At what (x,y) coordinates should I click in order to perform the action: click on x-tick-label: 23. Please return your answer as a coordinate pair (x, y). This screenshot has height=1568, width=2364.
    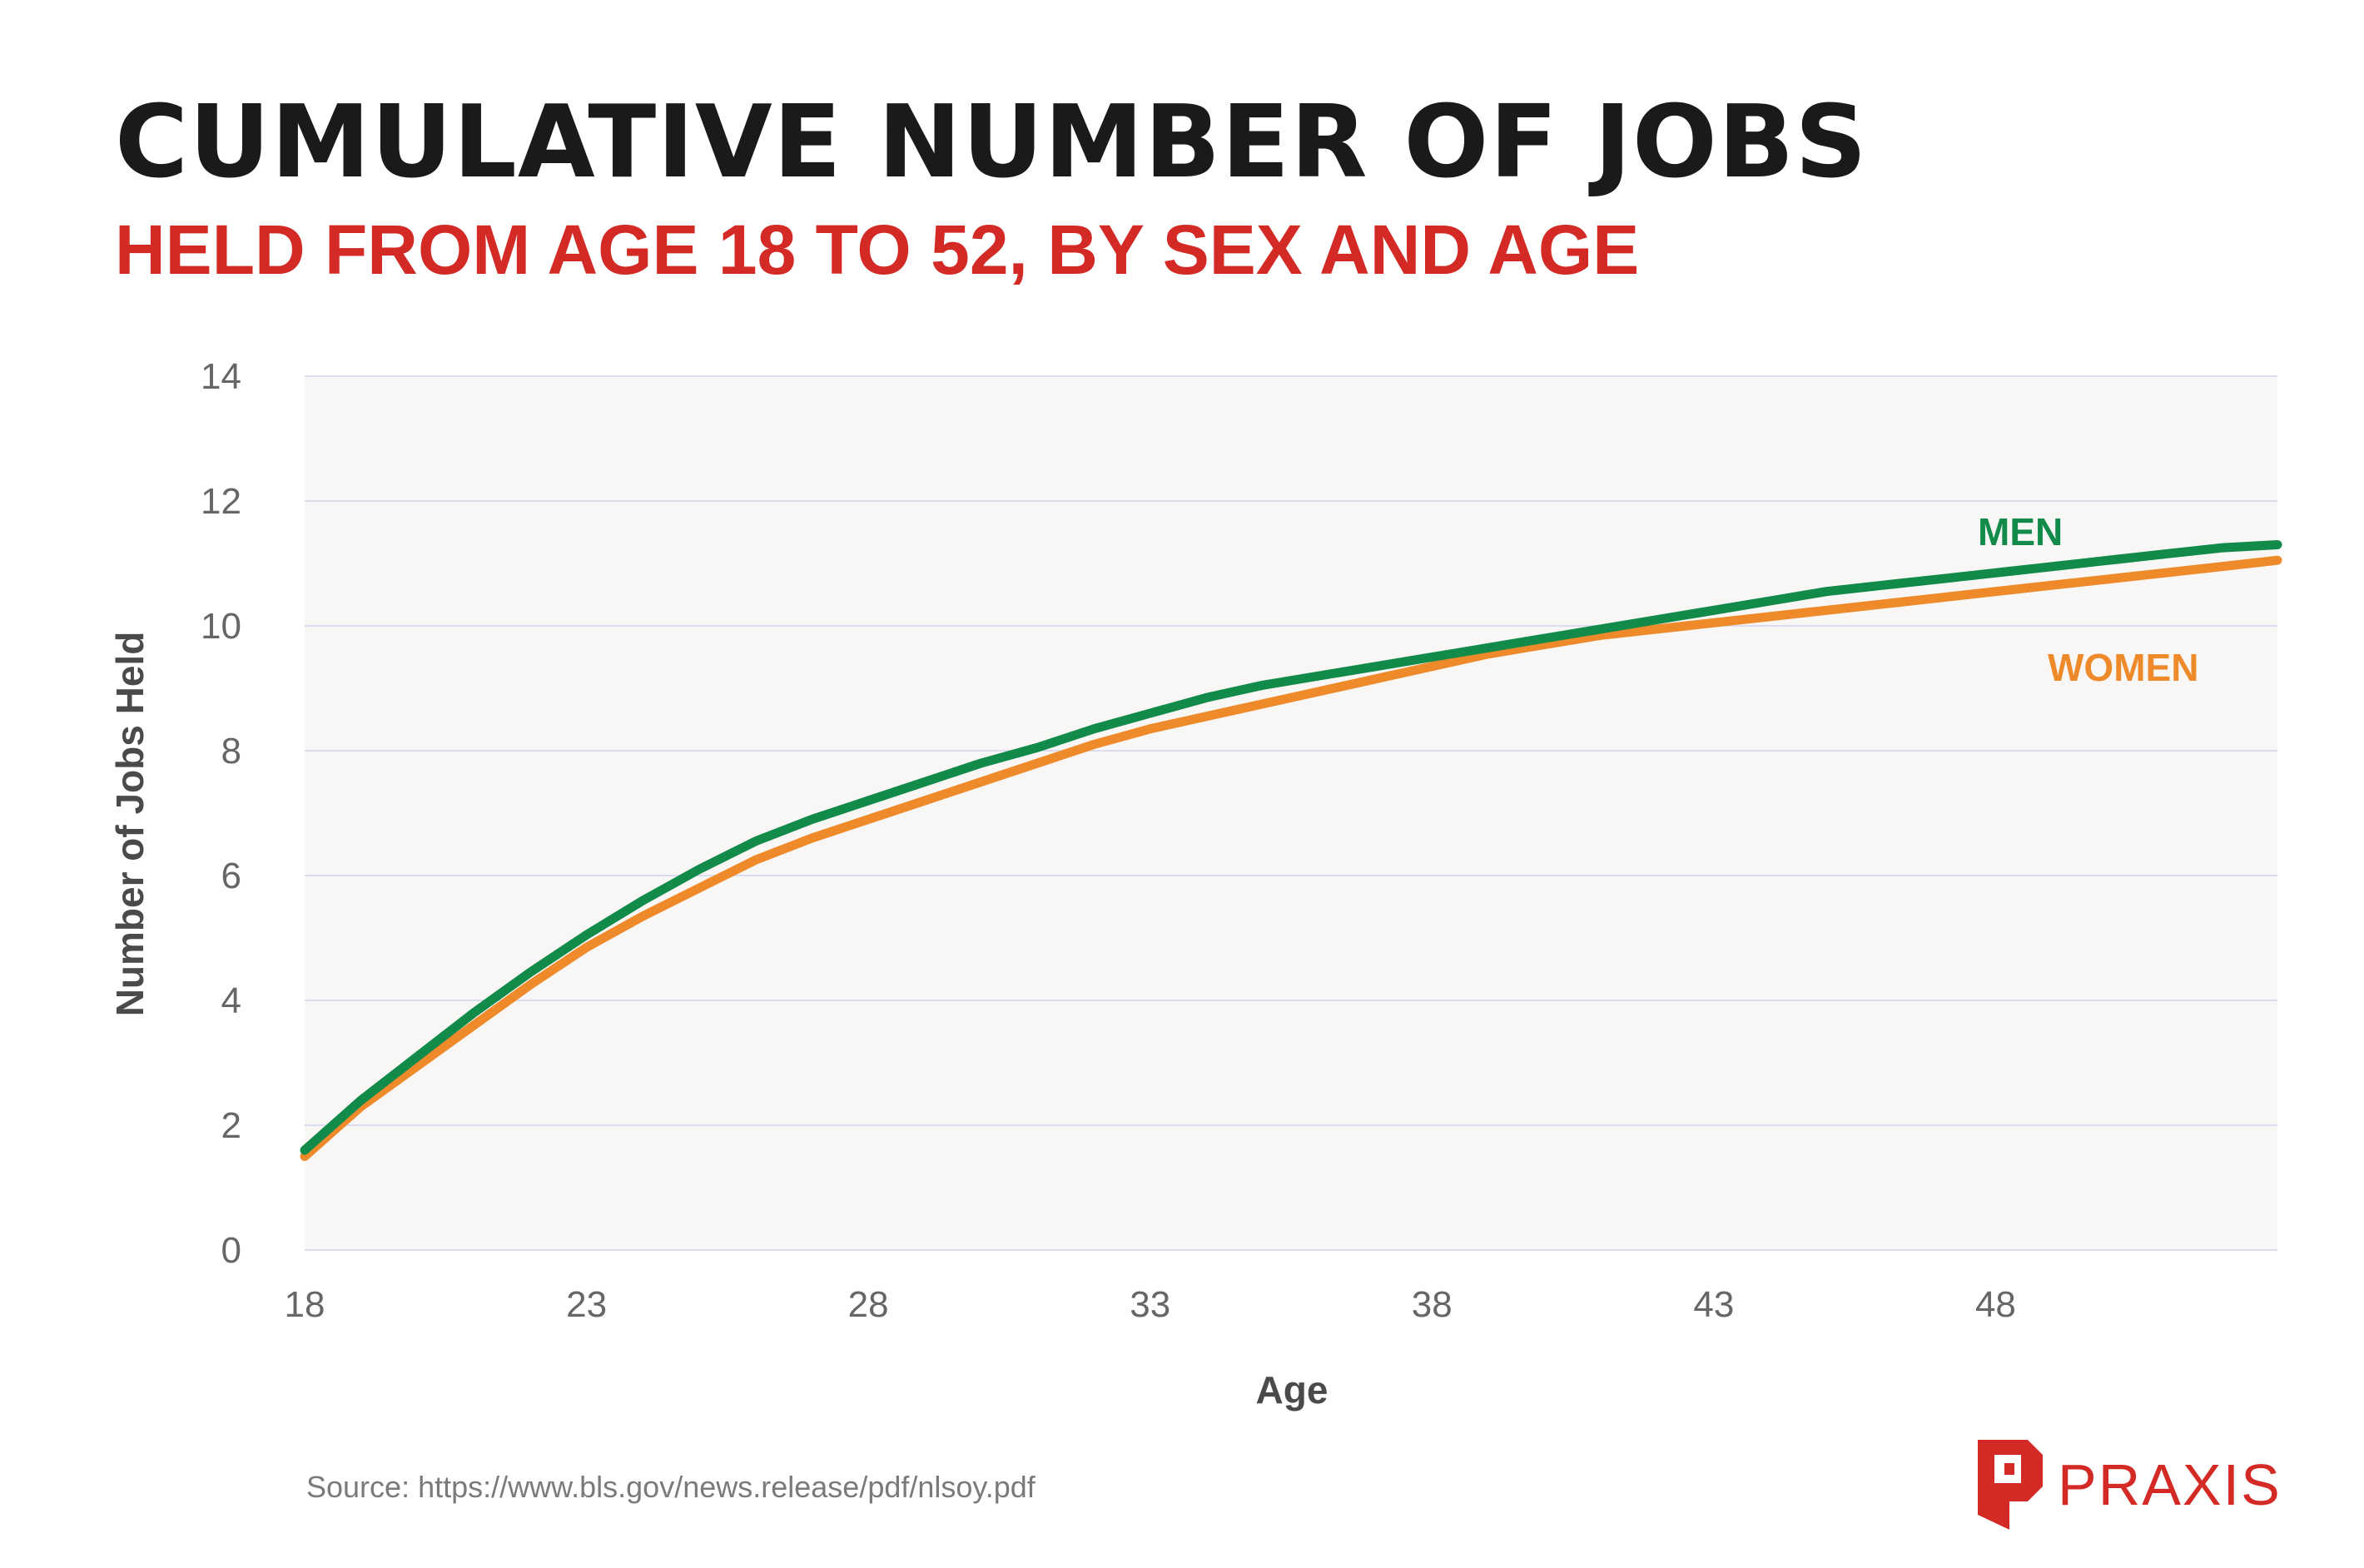
    Looking at the image, I should click on (586, 1304).